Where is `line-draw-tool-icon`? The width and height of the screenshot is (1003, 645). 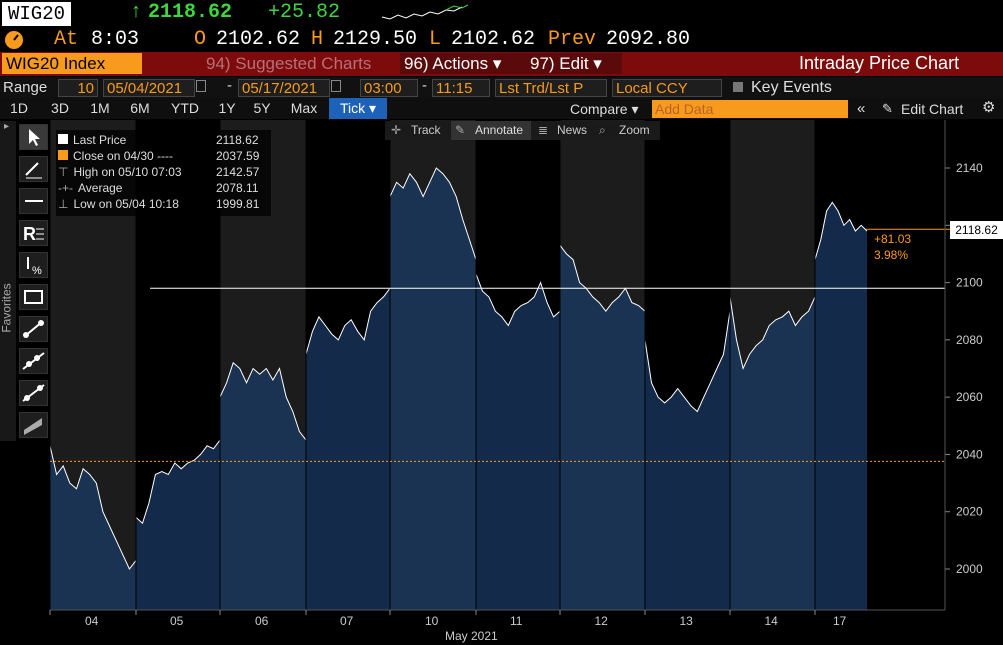
line-draw-tool-icon is located at coordinates (33, 169).